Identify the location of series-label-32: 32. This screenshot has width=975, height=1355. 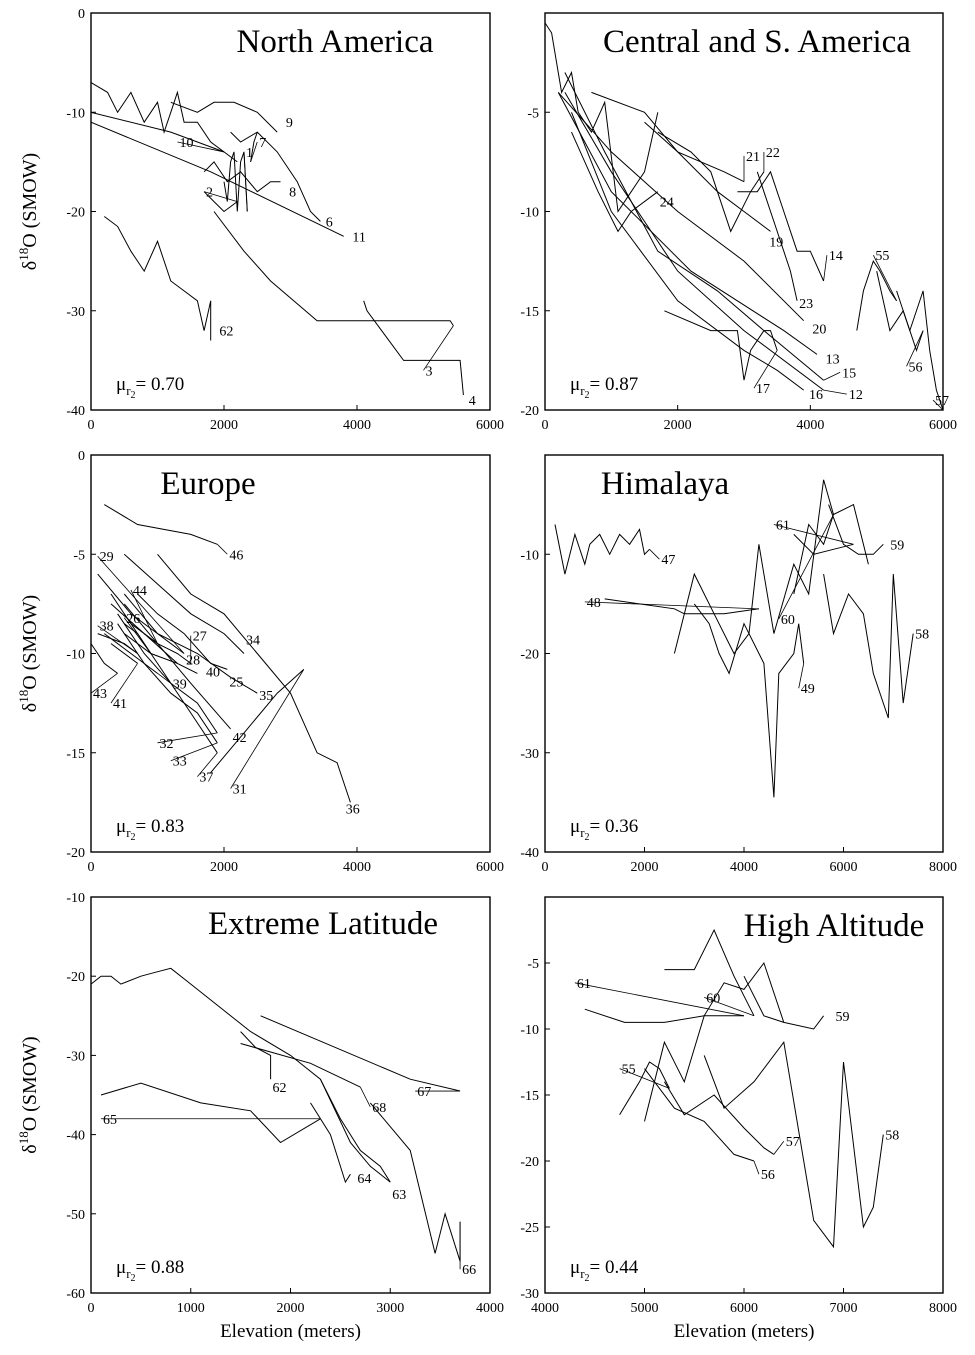
(167, 744).